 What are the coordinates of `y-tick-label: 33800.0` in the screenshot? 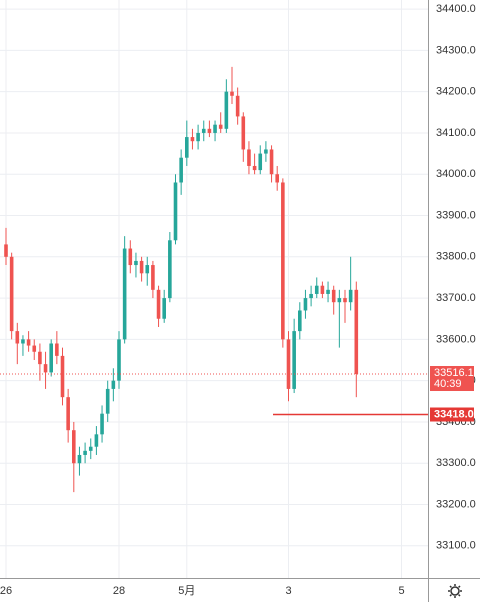 It's located at (456, 257).